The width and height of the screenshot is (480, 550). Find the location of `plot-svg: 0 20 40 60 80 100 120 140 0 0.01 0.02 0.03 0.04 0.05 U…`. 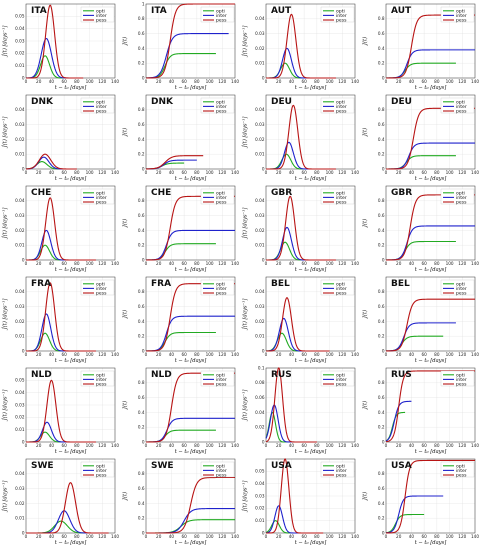

plot-svg: 0 20 40 60 80 100 120 140 0 0.01 0.02 0.03 0.04 0.05 U… is located at coordinates (300, 502).